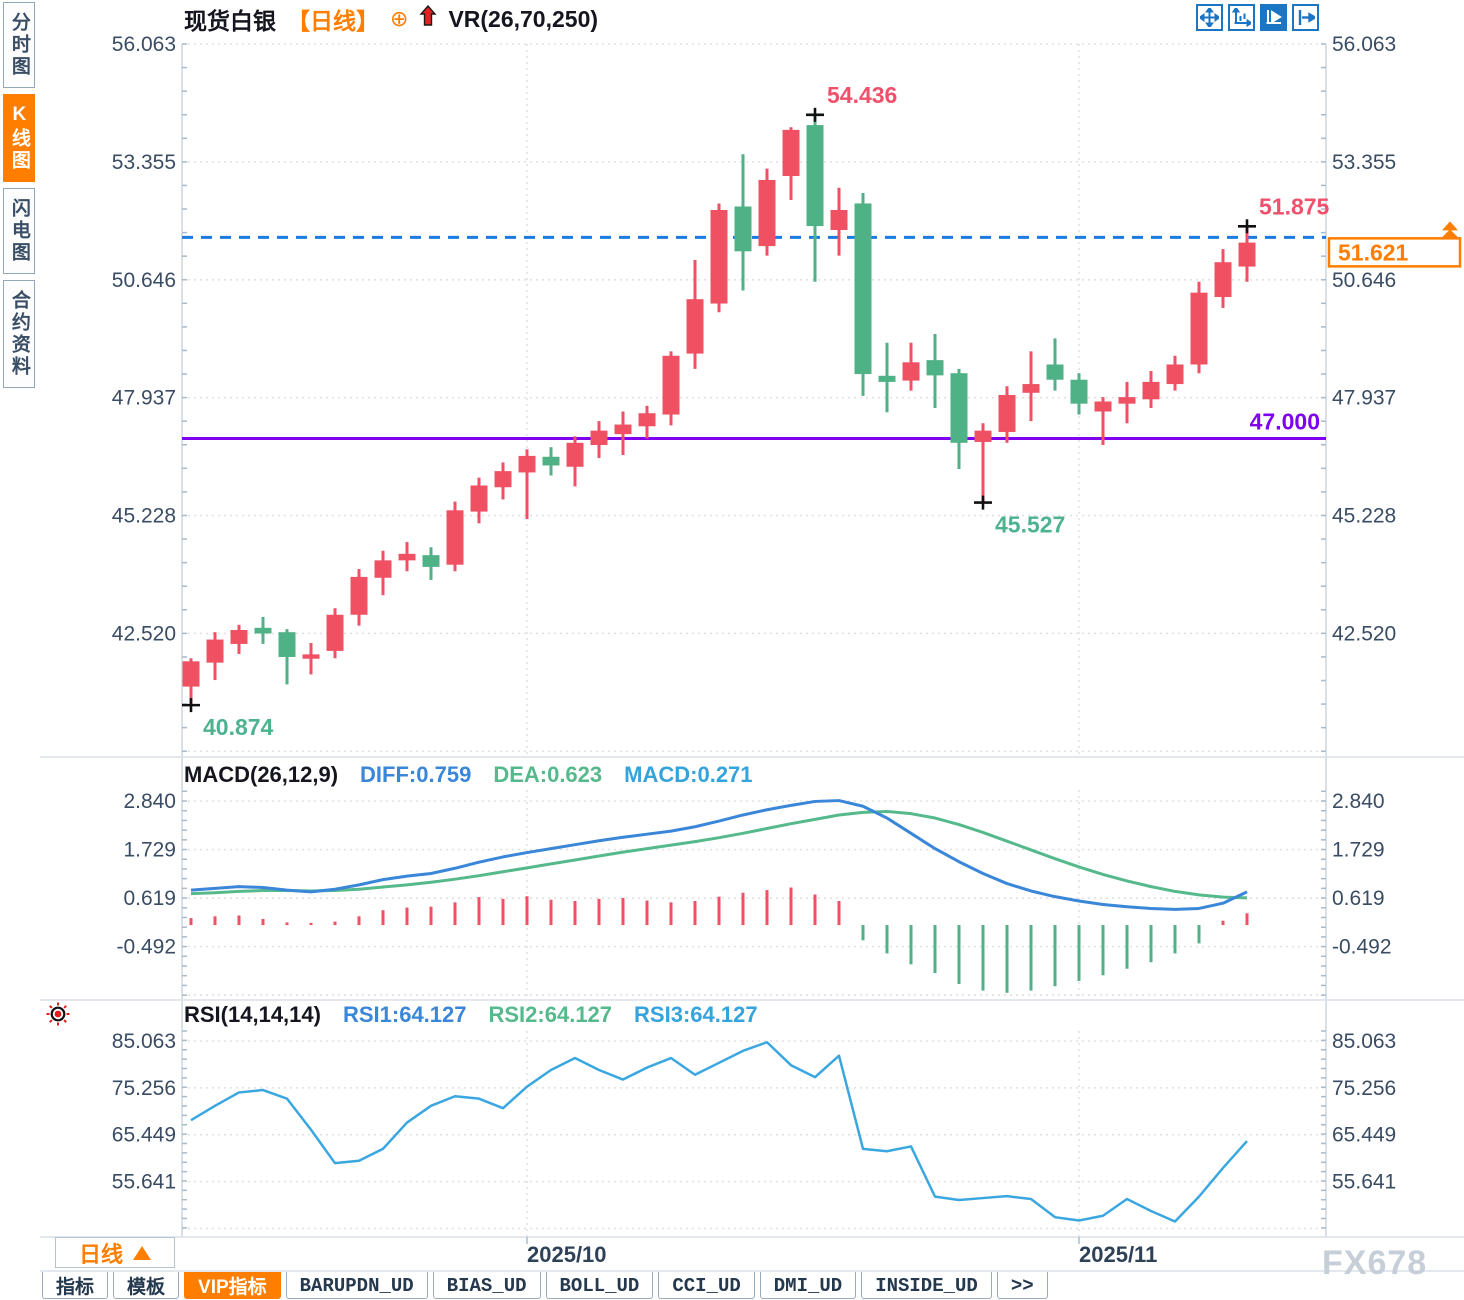  What do you see at coordinates (19, 334) in the screenshot?
I see `sidebar-tab-3: 合约资料` at bounding box center [19, 334].